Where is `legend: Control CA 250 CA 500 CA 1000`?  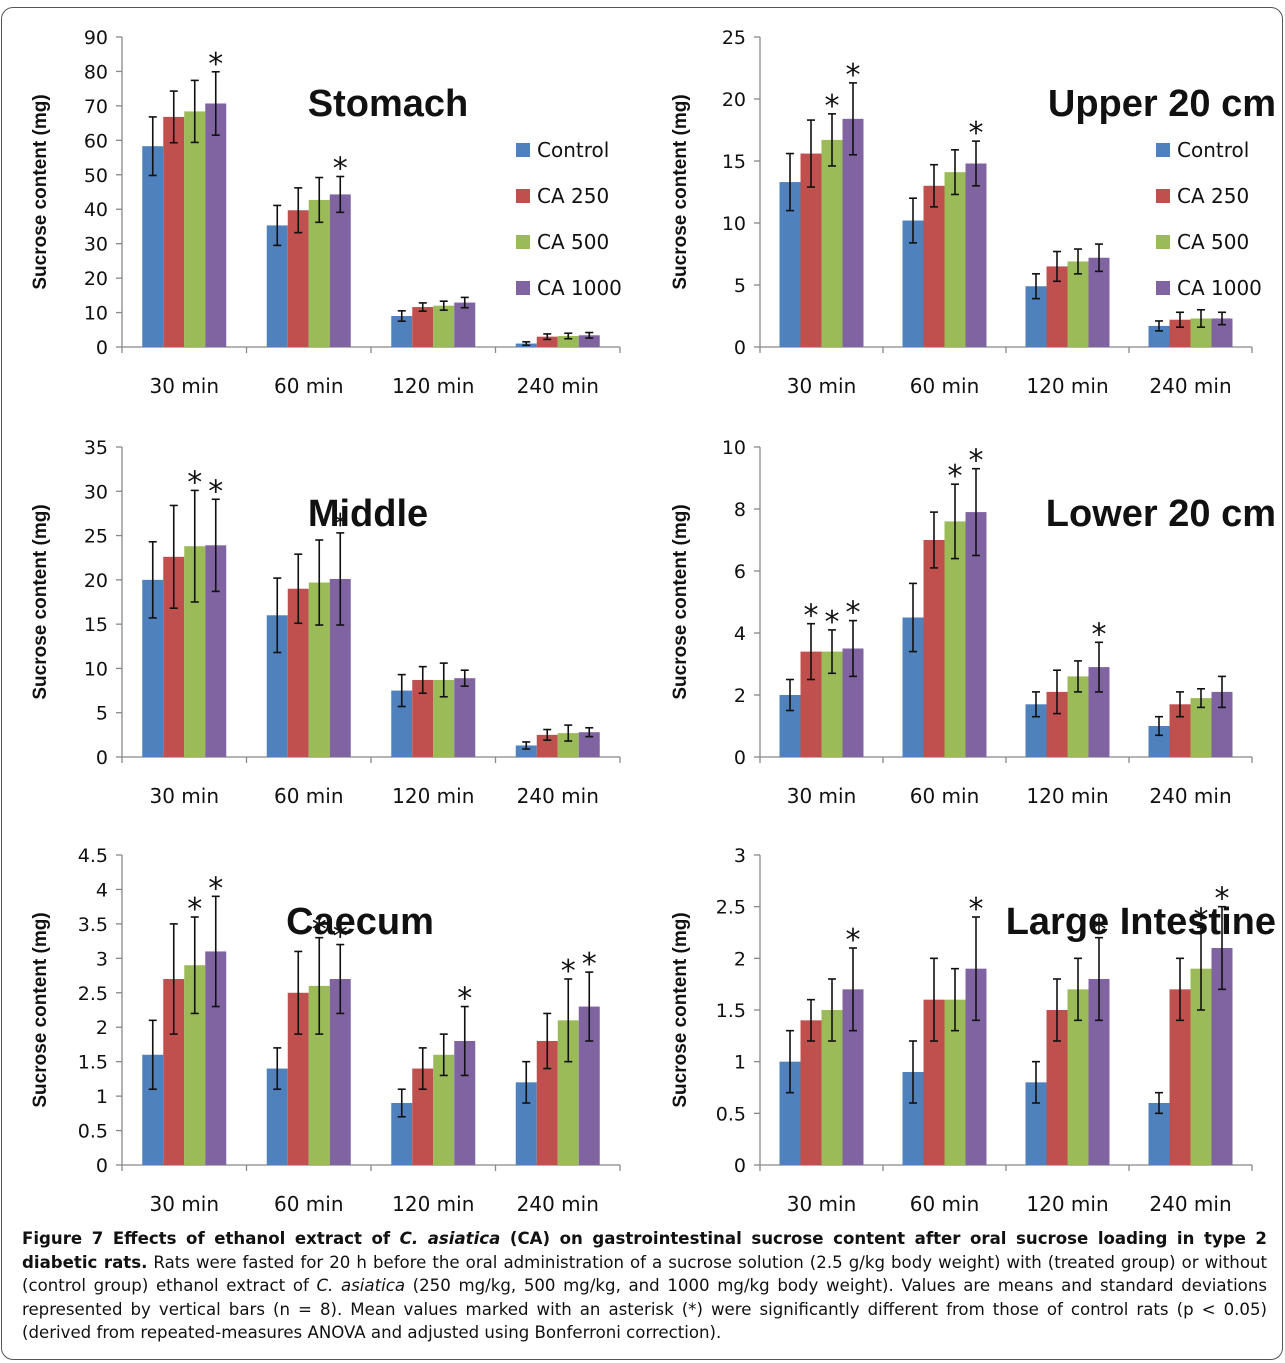 legend: Control CA 250 CA 500 CA 1000 is located at coordinates (569, 219).